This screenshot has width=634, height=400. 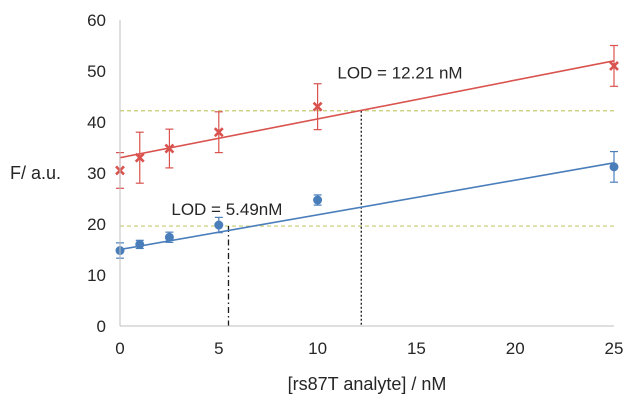 What do you see at coordinates (96, 275) in the screenshot?
I see `y-tick-label: 10` at bounding box center [96, 275].